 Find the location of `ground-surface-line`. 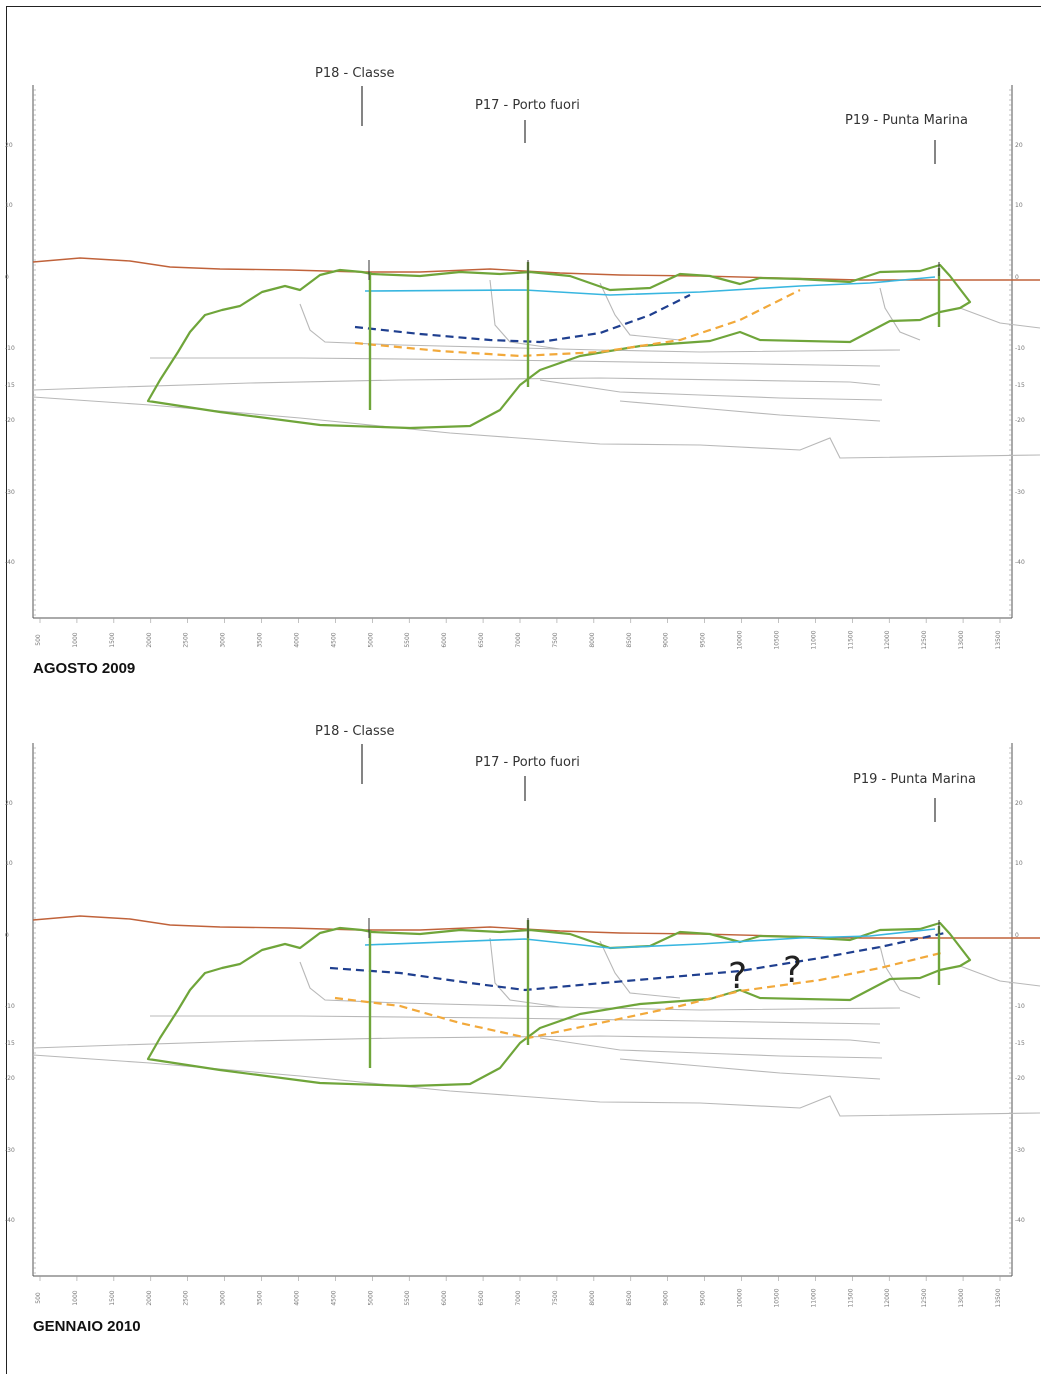

ground-surface-line is located at coordinates (536, 269).